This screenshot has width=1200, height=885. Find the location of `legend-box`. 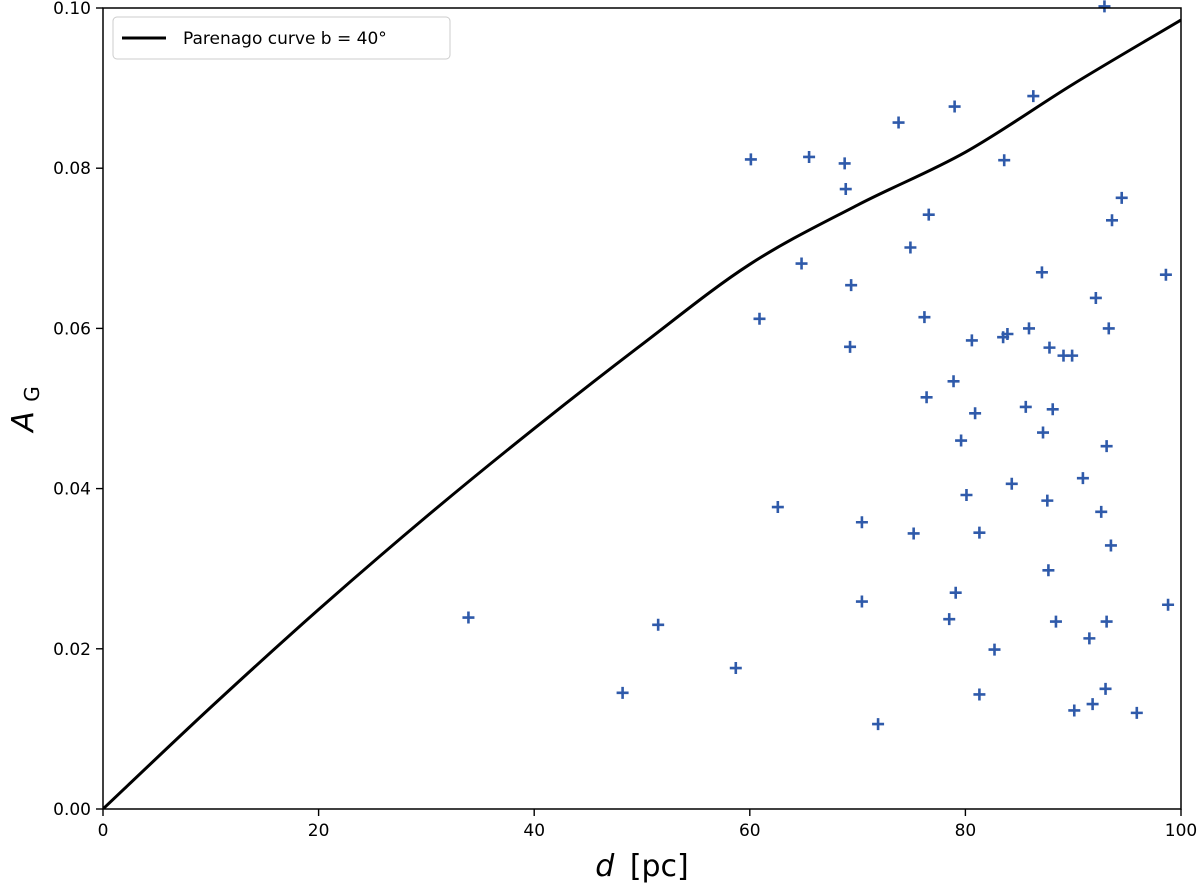

legend-box is located at coordinates (281, 38).